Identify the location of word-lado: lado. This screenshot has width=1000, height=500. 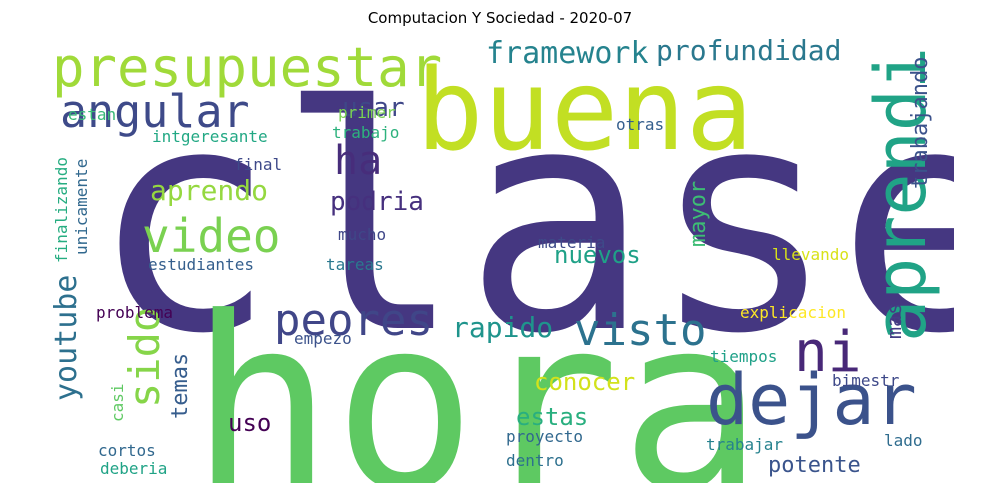
(903, 440).